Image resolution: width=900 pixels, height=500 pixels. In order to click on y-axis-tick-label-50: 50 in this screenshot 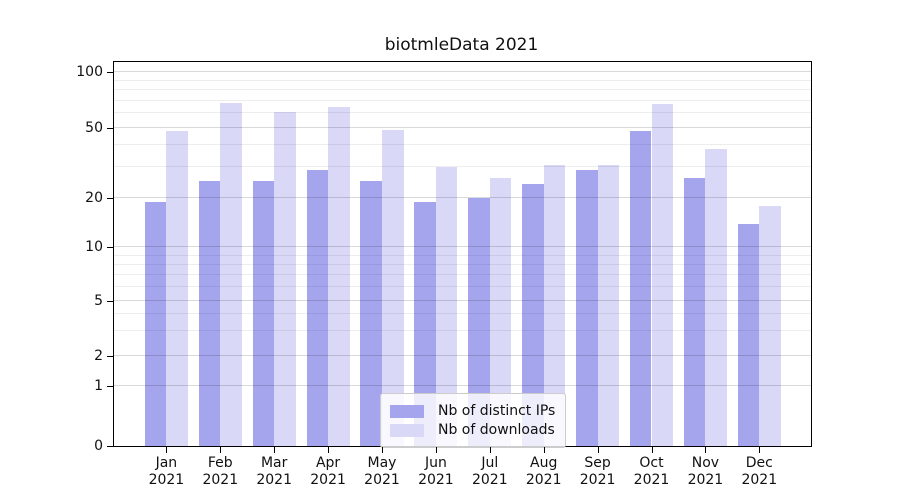, I will do `click(94, 127)`.